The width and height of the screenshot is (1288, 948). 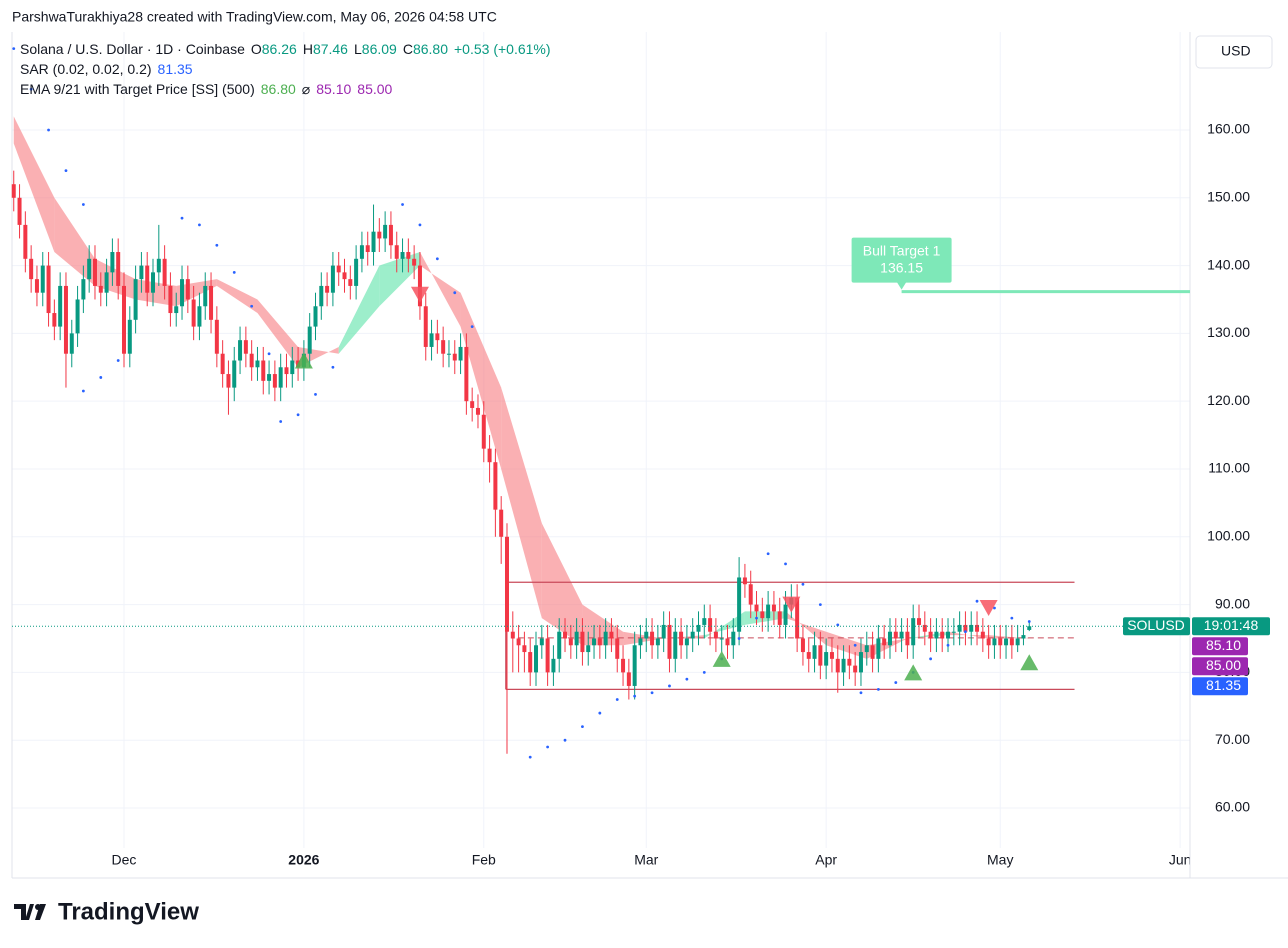 What do you see at coordinates (502, 49) in the screenshot?
I see `change: +0.53 (+0.61%)` at bounding box center [502, 49].